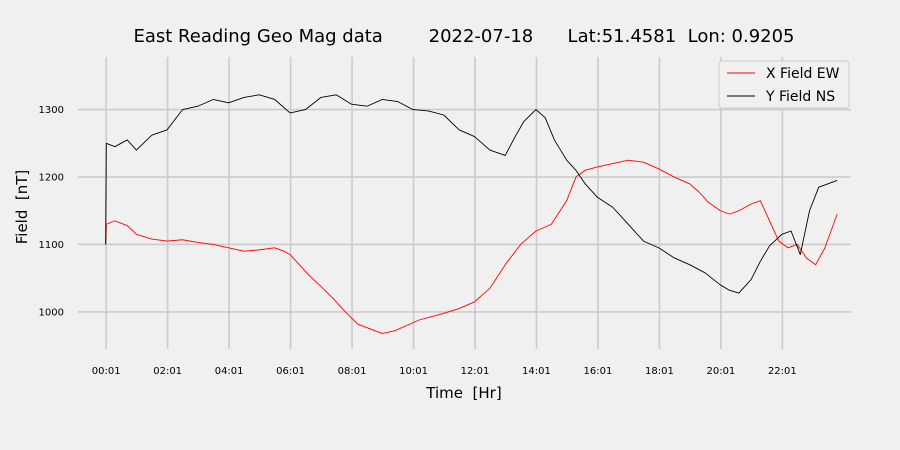 Image resolution: width=900 pixels, height=450 pixels. Describe the element at coordinates (22, 207) in the screenshot. I see `y-axis-label: Field [nT]` at that location.